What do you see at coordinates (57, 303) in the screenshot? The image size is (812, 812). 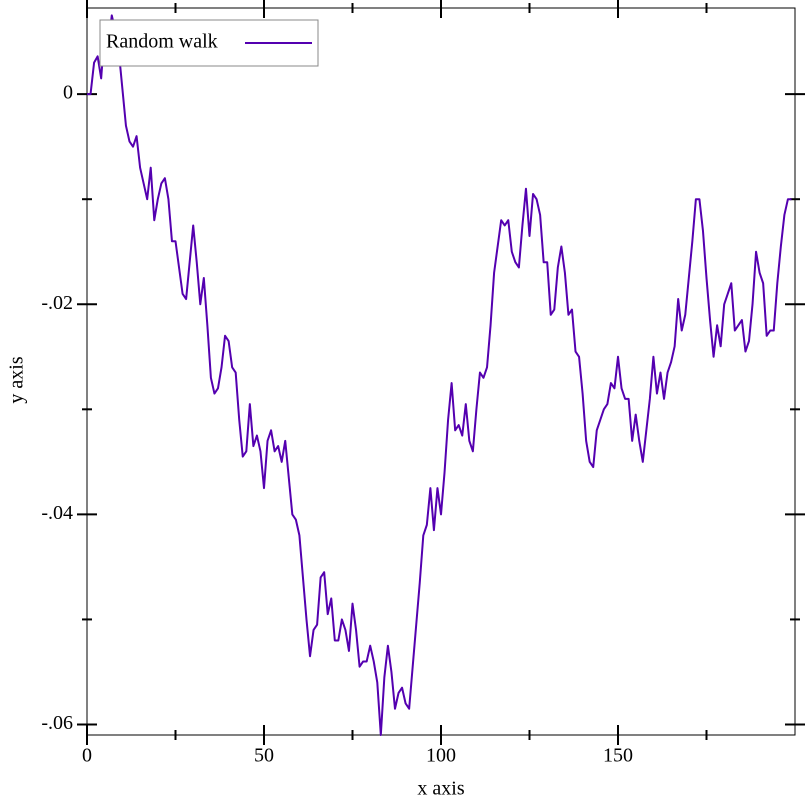 I see `y-tick-label: -.02` at bounding box center [57, 303].